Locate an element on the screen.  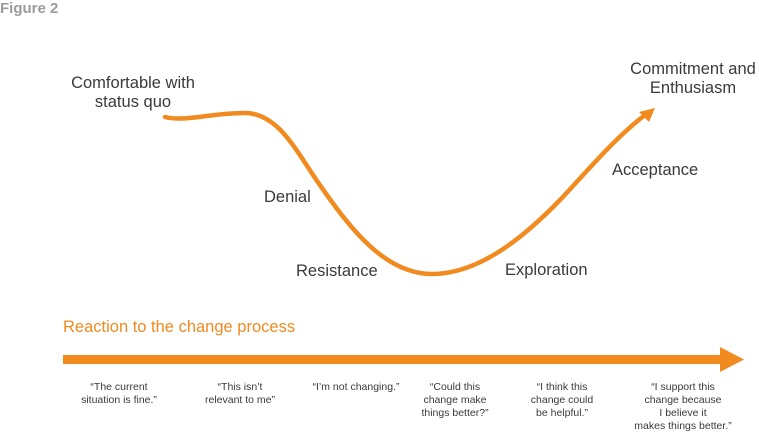
quote-3: “I’m not changing.” is located at coordinates (356, 387).